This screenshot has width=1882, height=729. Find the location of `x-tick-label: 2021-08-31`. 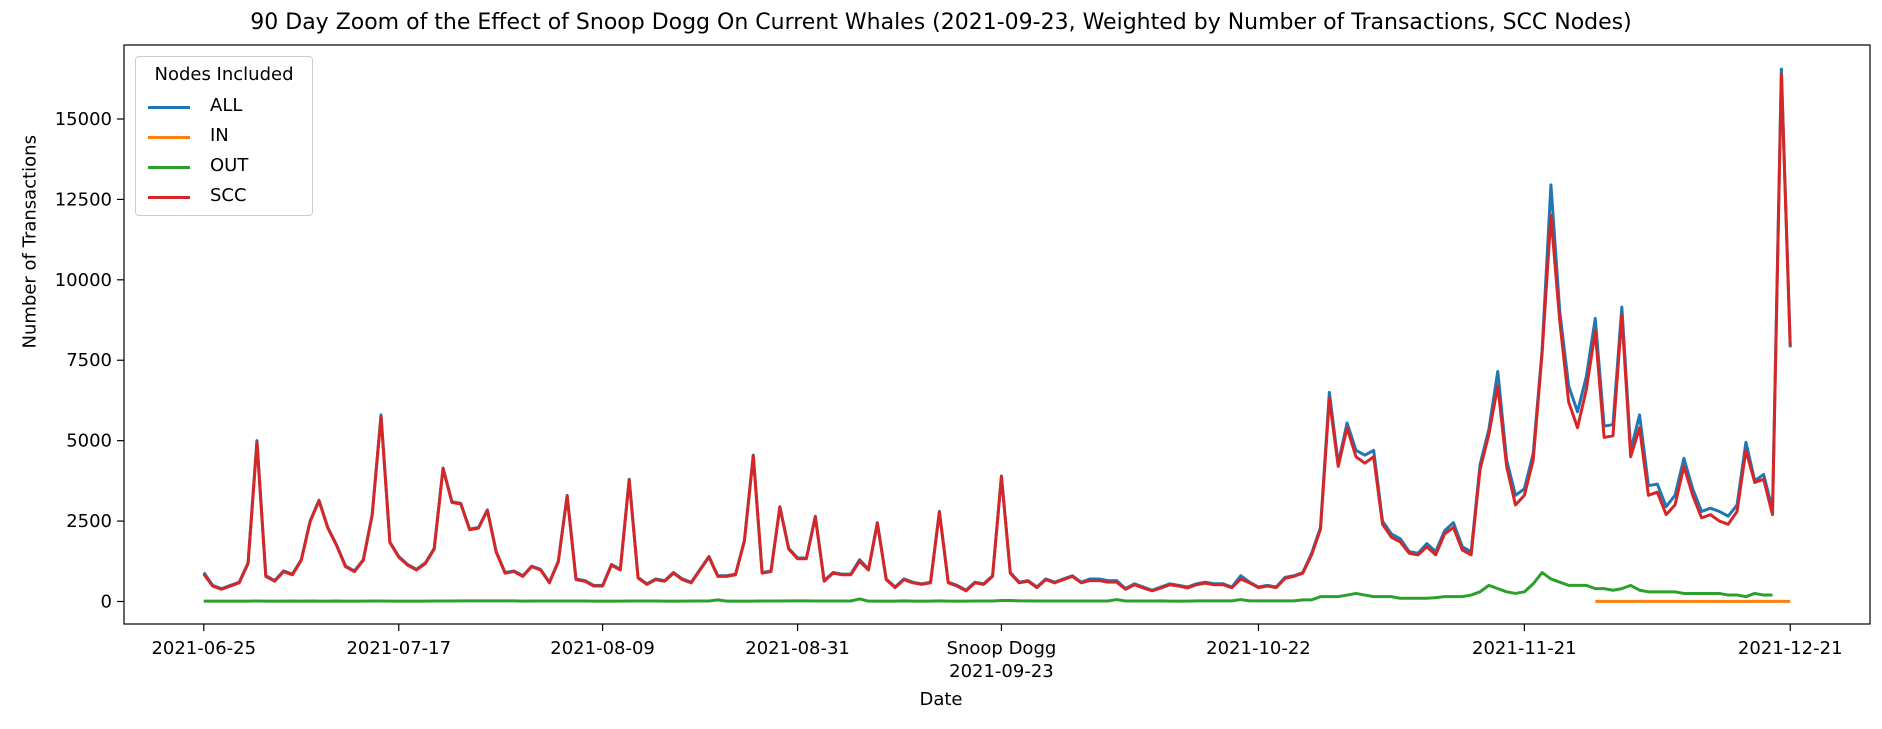

x-tick-label: 2021-08-31 is located at coordinates (797, 648).